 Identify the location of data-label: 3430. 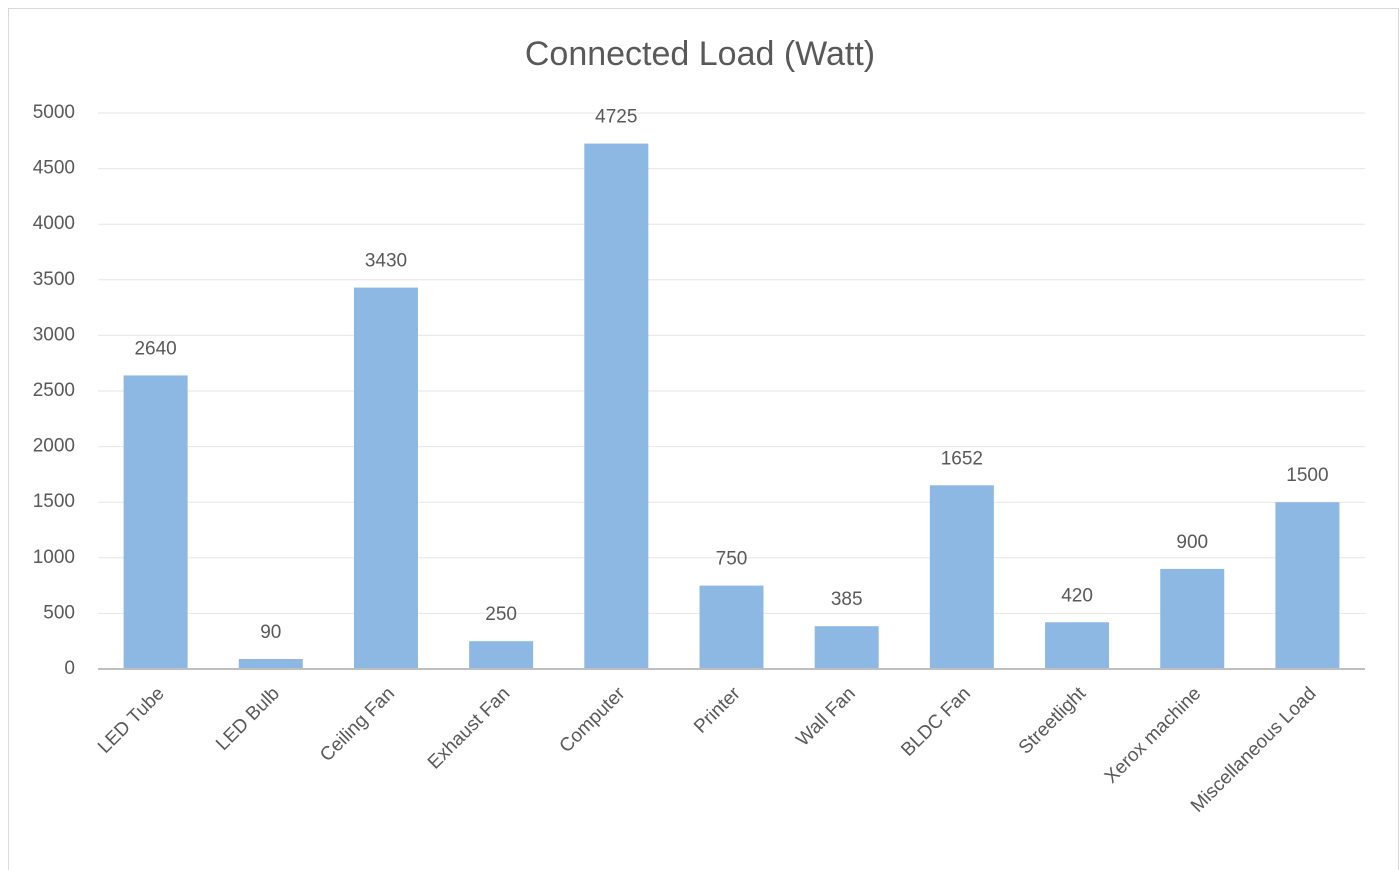
(386, 261).